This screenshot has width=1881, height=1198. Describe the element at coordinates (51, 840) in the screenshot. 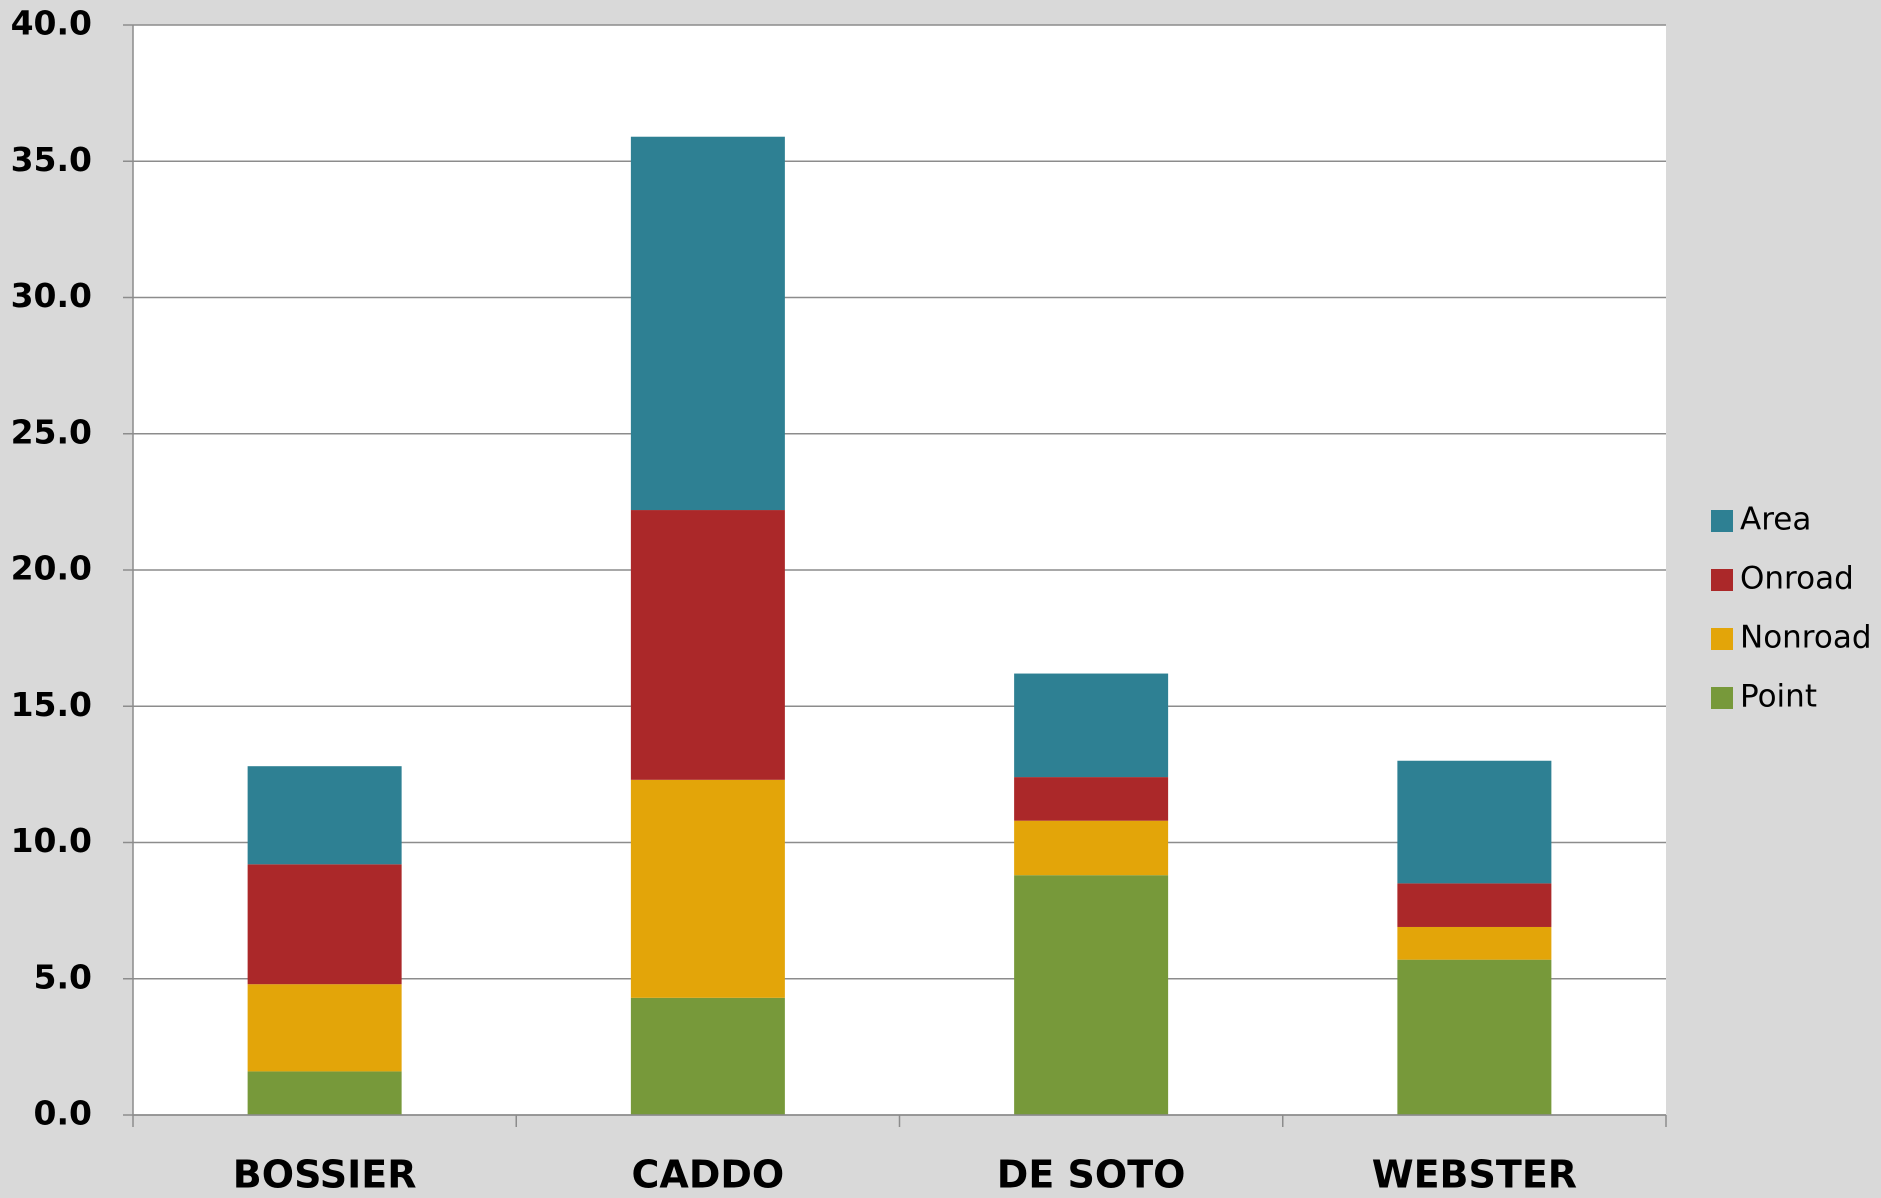

I see `y-tick-label: 10.0` at that location.